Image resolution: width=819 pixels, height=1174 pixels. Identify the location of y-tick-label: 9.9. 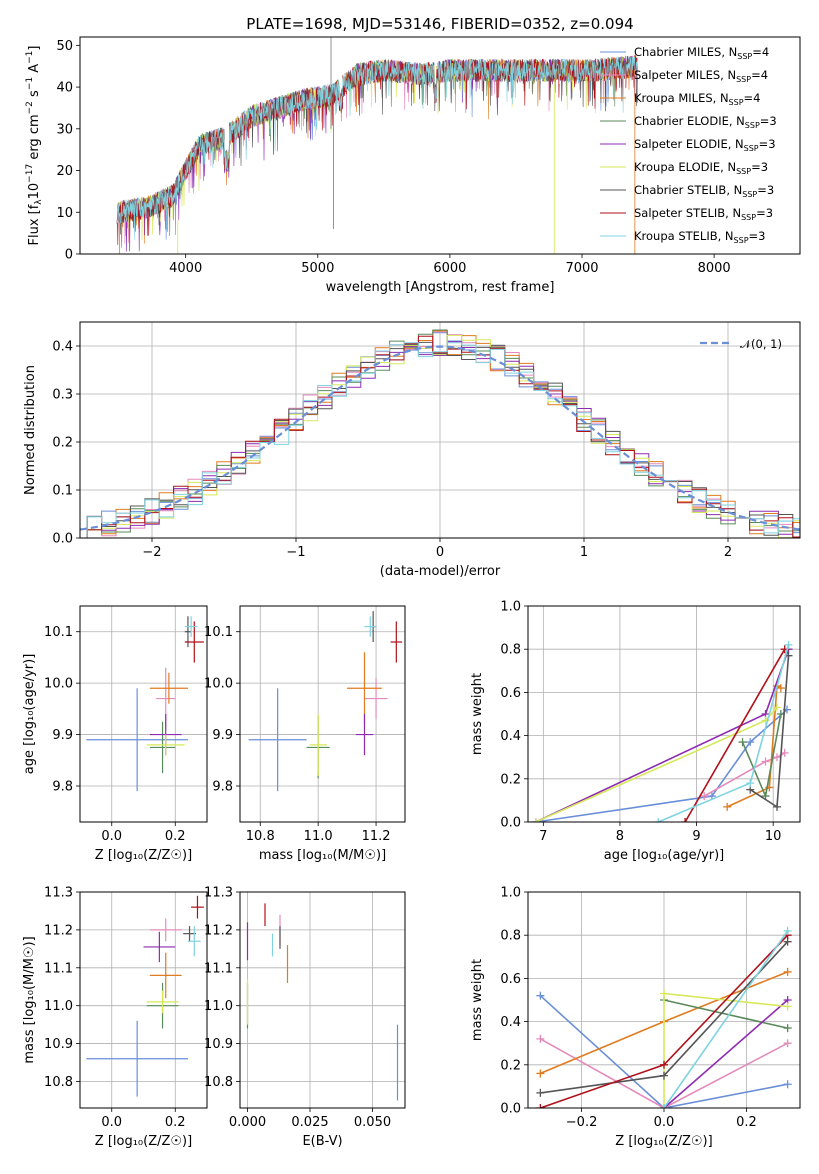
(222, 735).